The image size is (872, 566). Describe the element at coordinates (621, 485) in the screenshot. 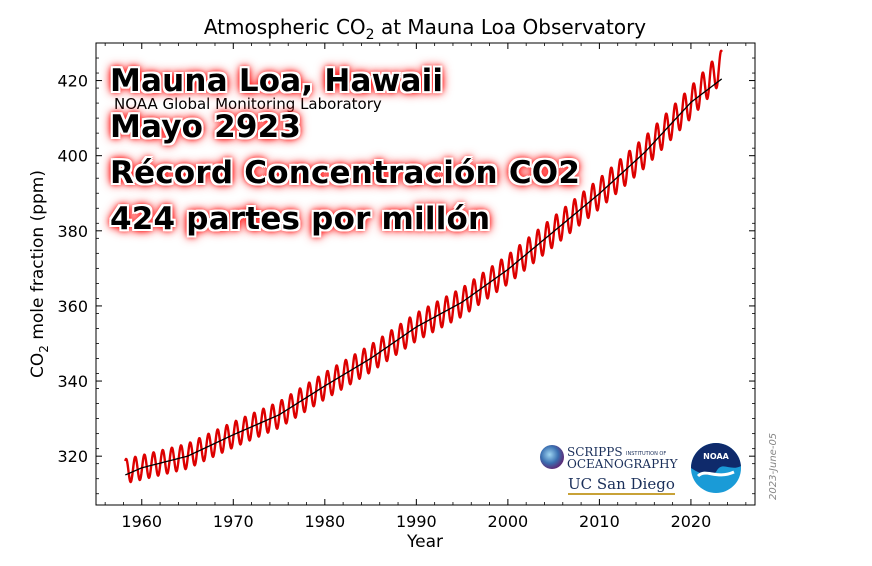

I see `ucsd-logo: UC San Diego` at that location.